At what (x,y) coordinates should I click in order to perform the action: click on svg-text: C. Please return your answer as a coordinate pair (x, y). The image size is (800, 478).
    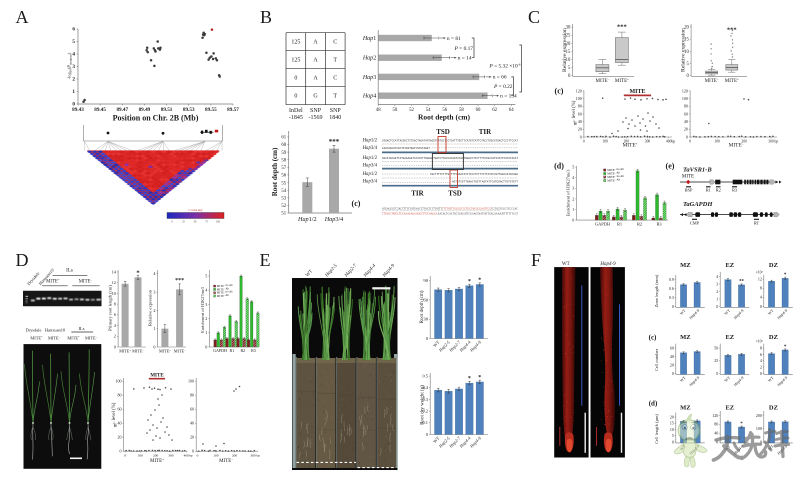
    Looking at the image, I should click on (335, 79).